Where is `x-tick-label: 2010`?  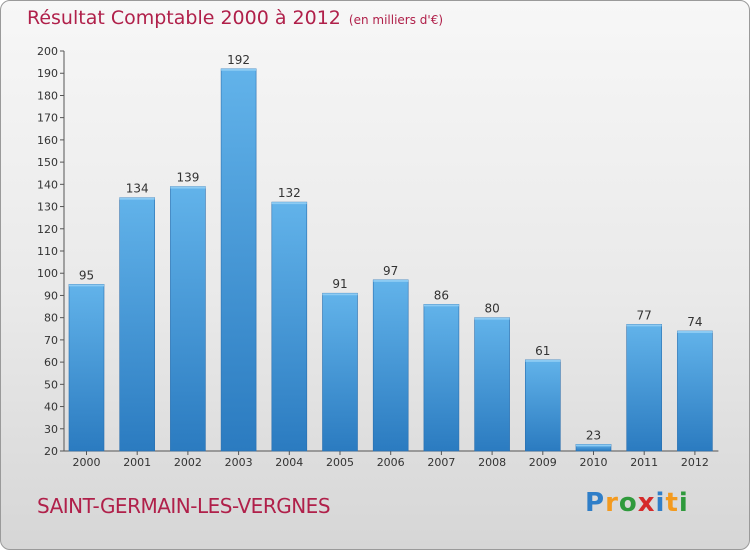
x-tick-label: 2010 is located at coordinates (594, 462).